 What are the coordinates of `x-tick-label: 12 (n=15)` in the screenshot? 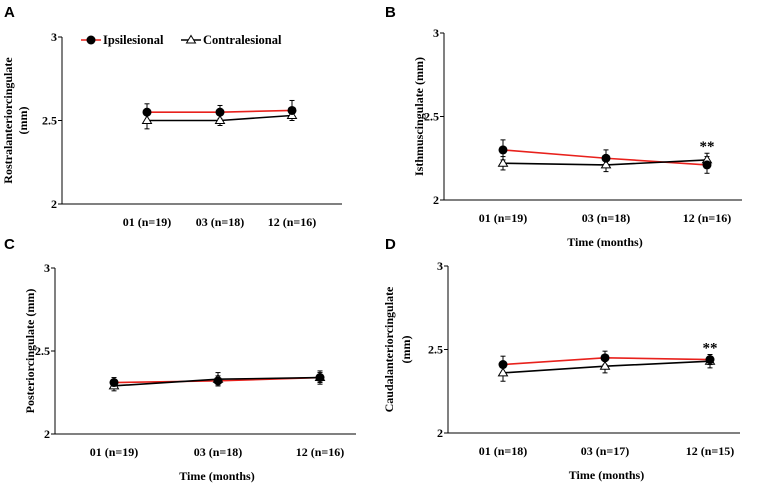 It's located at (710, 451).